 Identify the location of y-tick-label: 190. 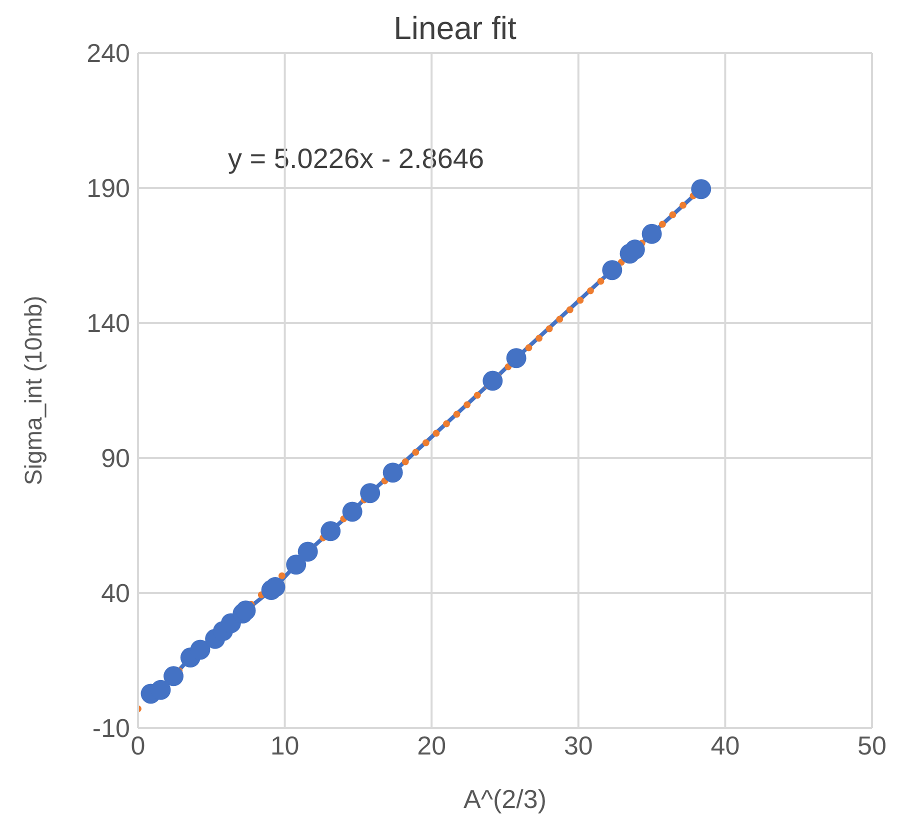
(108, 188).